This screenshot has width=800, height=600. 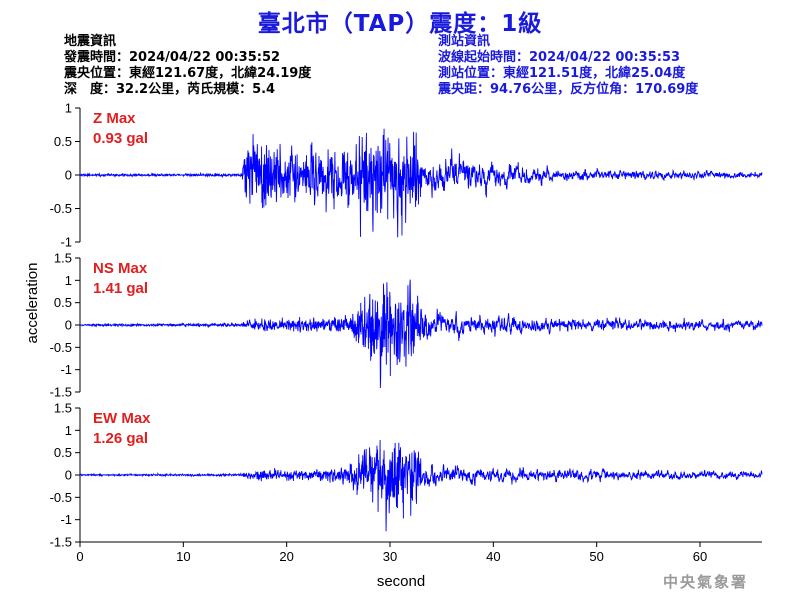 I want to click on x-tick-label: 40, so click(x=493, y=556).